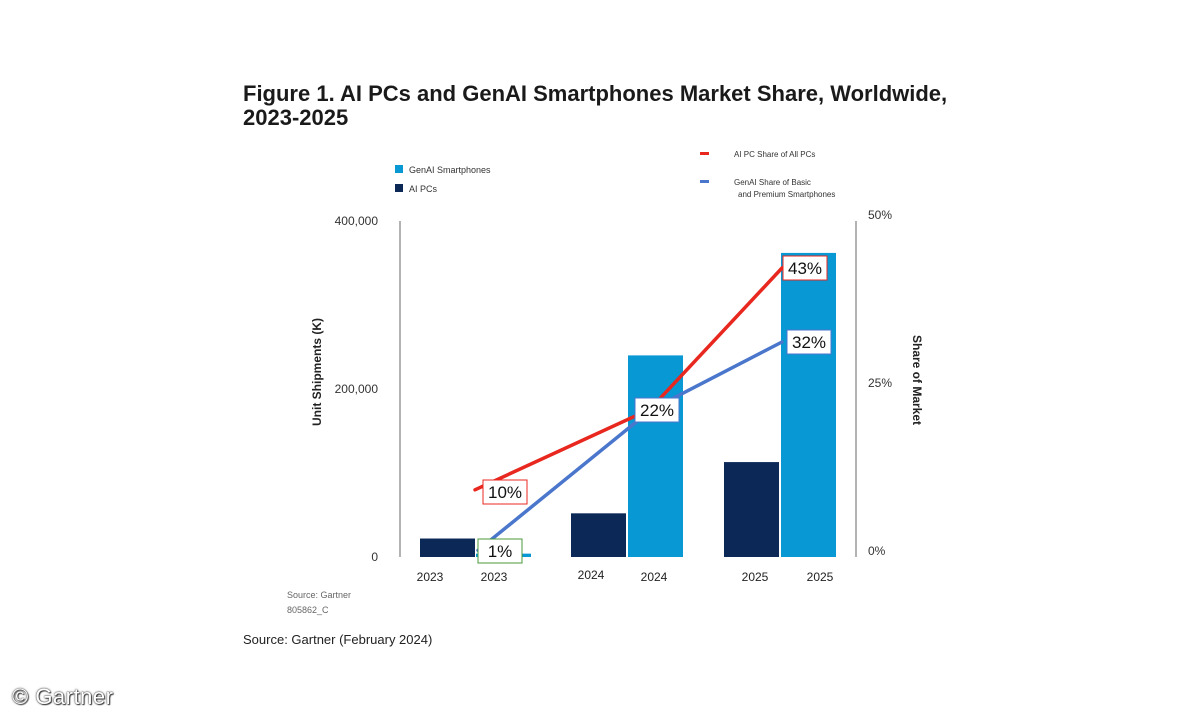 This screenshot has width=1200, height=720. I want to click on legend-swatch-genai-share, so click(704, 181).